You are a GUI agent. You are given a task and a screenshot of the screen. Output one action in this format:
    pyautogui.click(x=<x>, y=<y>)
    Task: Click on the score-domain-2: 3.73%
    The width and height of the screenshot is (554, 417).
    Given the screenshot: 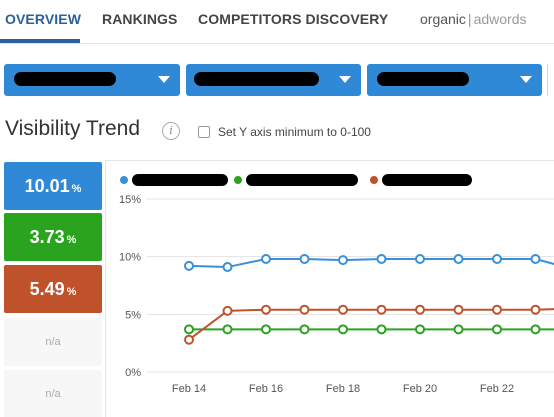 What is the action you would take?
    pyautogui.click(x=53, y=237)
    